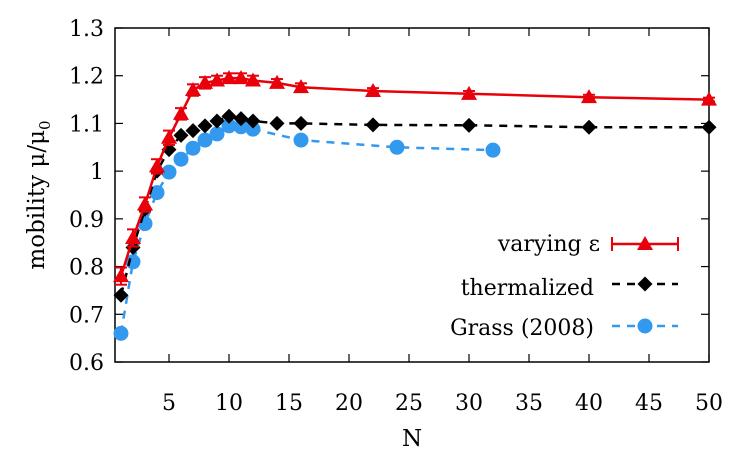 This screenshot has height=460, width=747. What do you see at coordinates (37, 200) in the screenshot?
I see `y-axis-title-main: mobility μ/μ` at bounding box center [37, 200].